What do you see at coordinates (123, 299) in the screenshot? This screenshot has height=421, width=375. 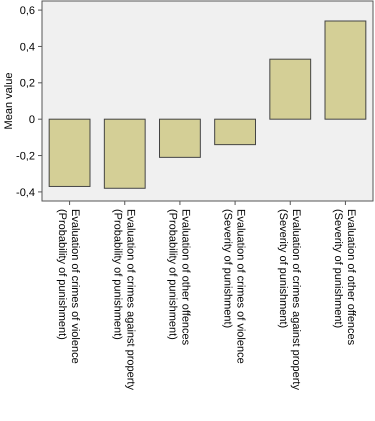 I see `x-tick-label: Evaluation of crimes against property (Probability of punishment)` at bounding box center [123, 299].